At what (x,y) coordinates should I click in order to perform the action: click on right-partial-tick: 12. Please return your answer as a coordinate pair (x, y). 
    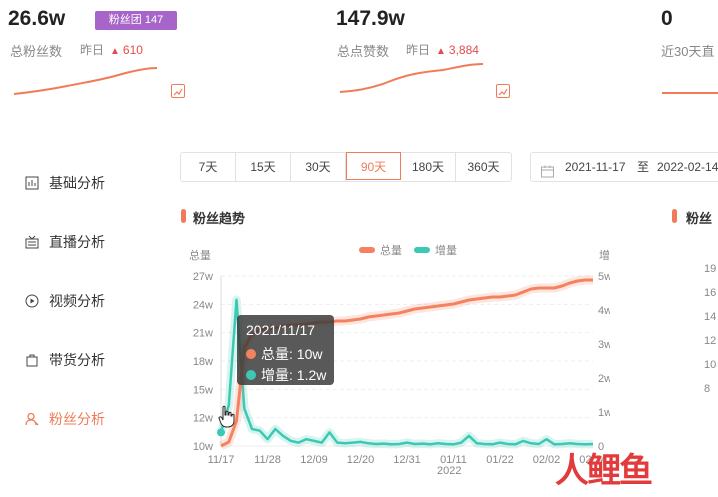
    Looking at the image, I should click on (710, 341).